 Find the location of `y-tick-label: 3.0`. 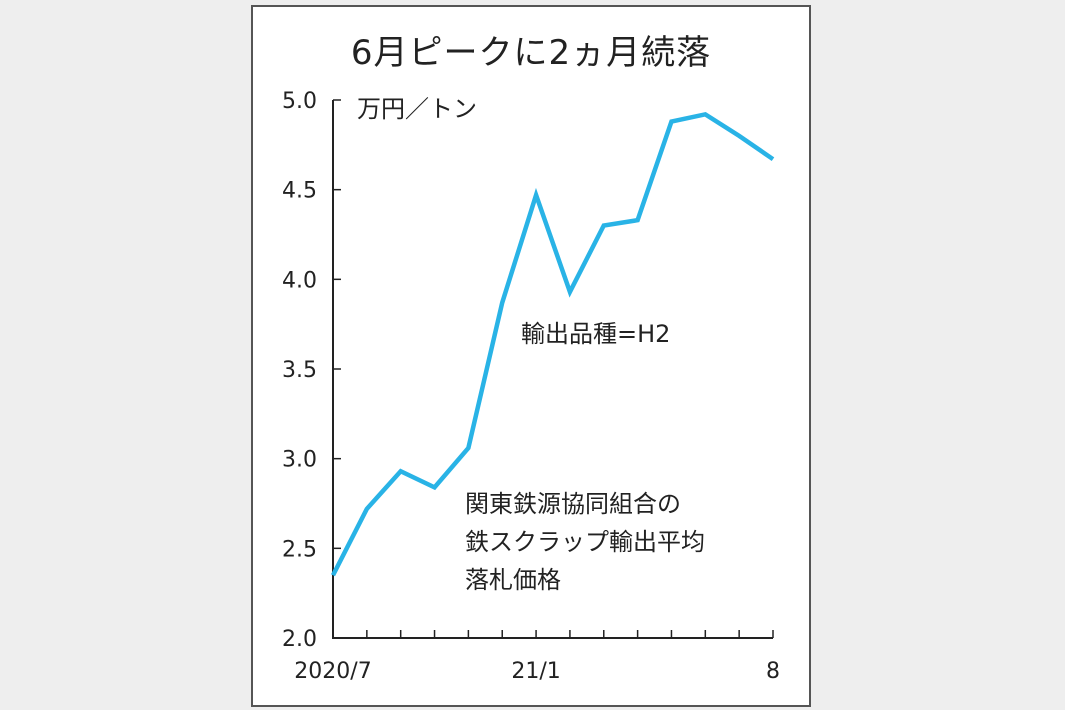

y-tick-label: 3.0 is located at coordinates (299, 460).